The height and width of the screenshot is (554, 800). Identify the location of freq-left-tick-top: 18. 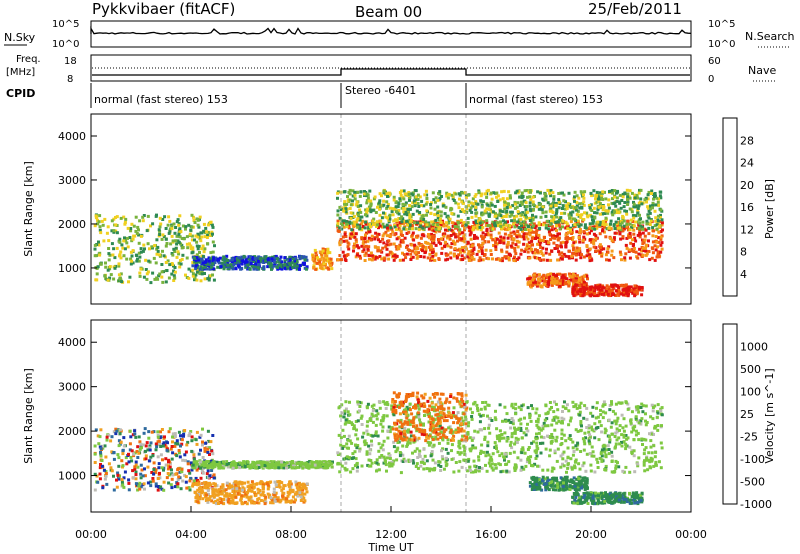
(70, 61).